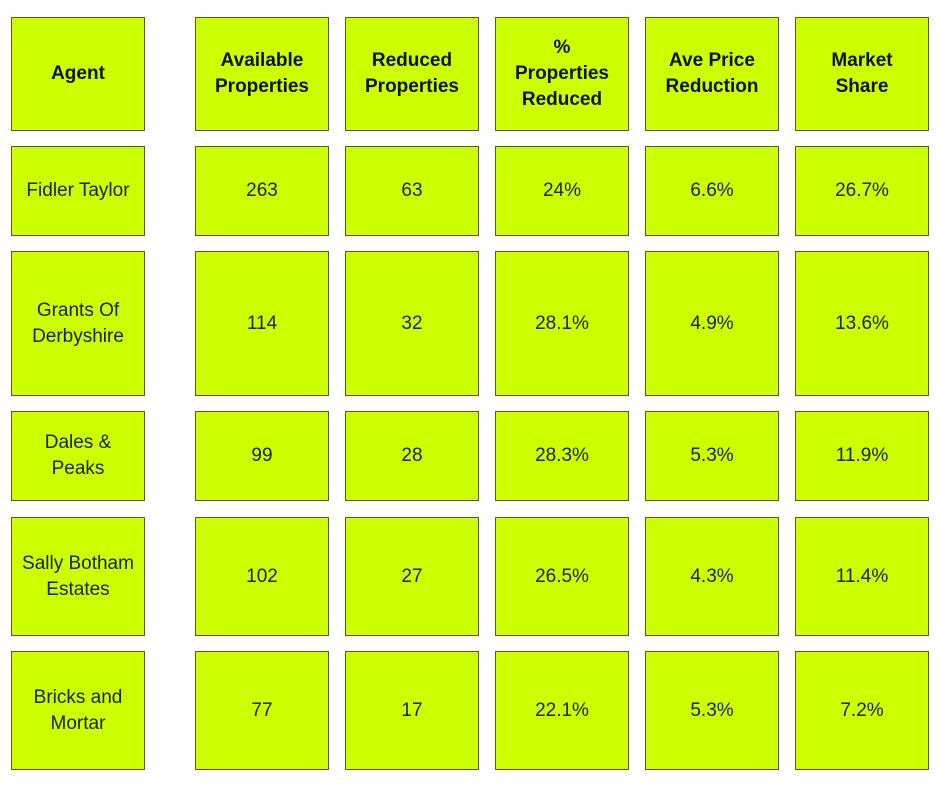 The width and height of the screenshot is (940, 788). I want to click on data-cell-ave-price-reduction: 4.3%, so click(712, 576).